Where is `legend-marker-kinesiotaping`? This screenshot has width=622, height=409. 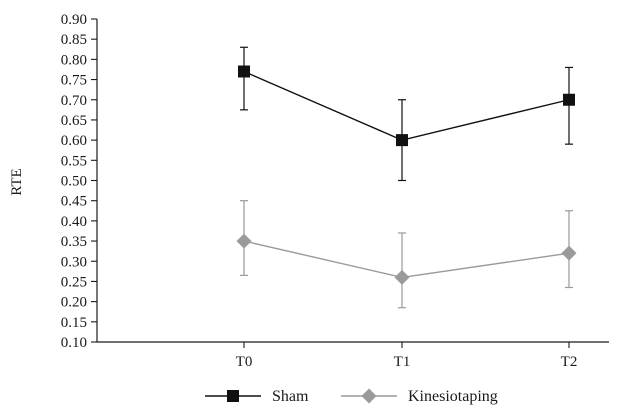 legend-marker-kinesiotaping is located at coordinates (369, 396).